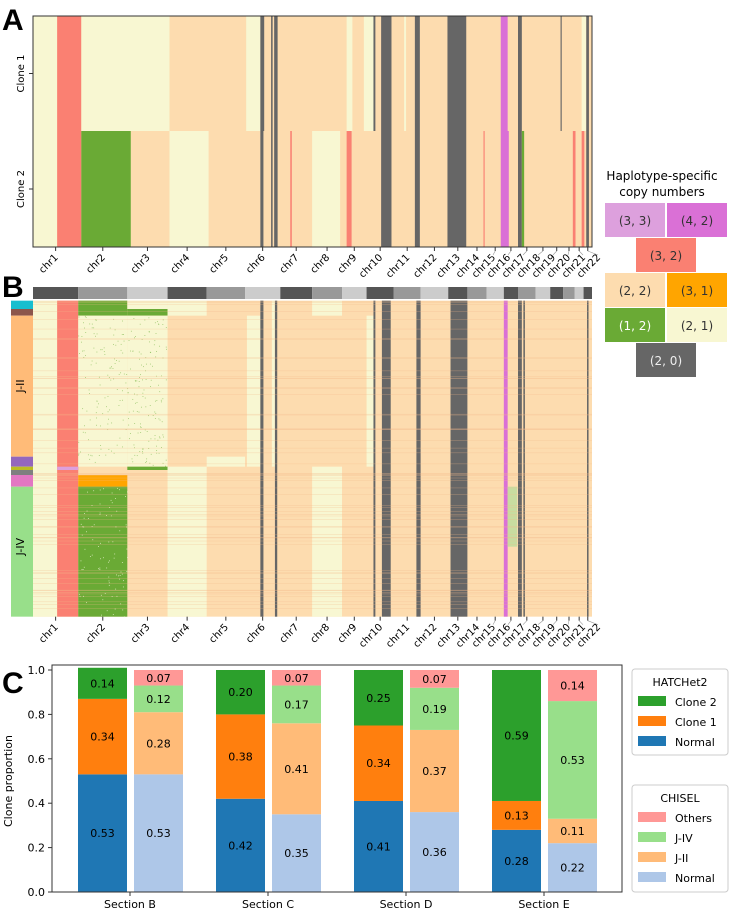  Describe the element at coordinates (240, 757) in the screenshot. I see `data-label: 0.38` at that location.